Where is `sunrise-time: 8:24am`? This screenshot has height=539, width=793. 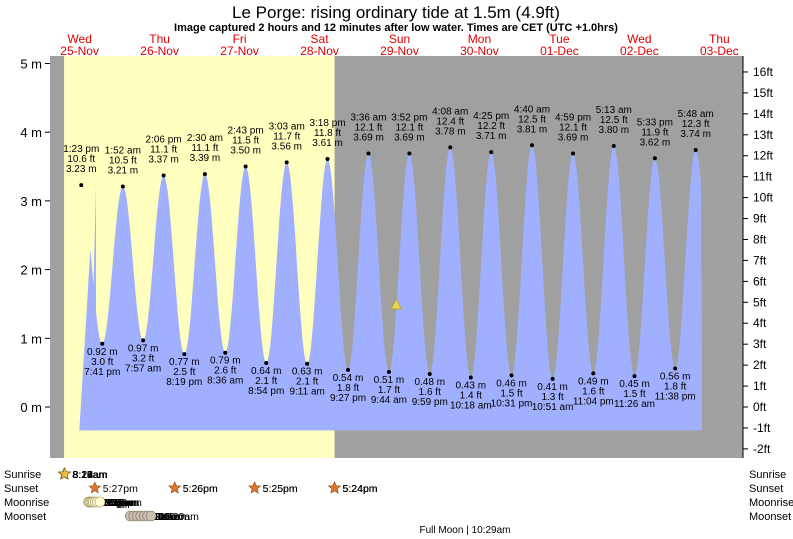 sunrise-time: 8:24am is located at coordinates (90, 475).